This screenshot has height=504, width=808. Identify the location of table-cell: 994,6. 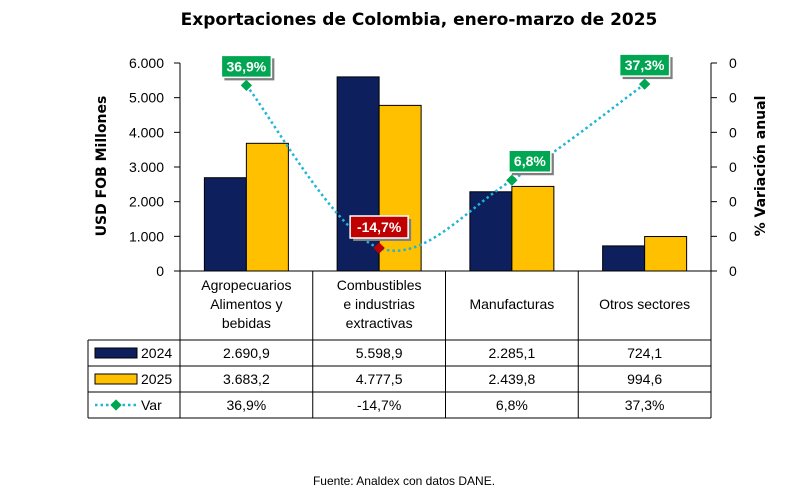
(644, 379).